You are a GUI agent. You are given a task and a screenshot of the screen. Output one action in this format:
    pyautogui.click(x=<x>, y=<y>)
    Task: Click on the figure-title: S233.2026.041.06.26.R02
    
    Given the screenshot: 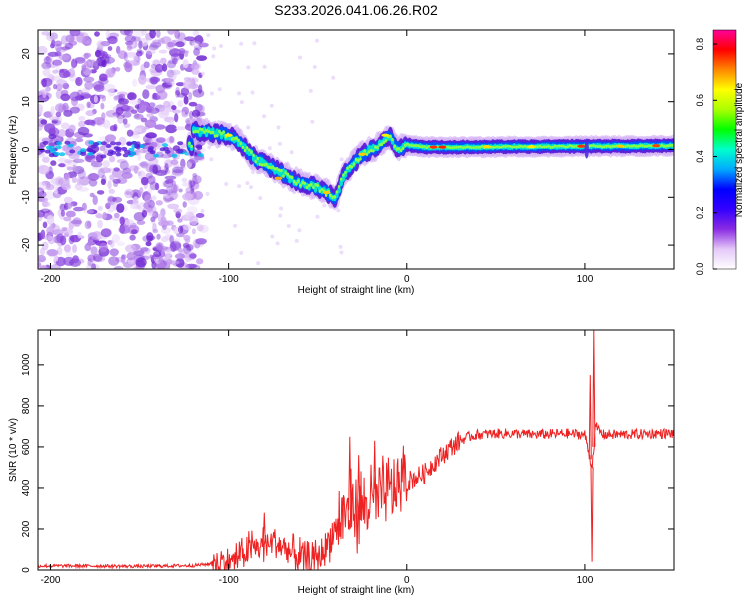 What is the action you would take?
    pyautogui.click(x=356, y=10)
    